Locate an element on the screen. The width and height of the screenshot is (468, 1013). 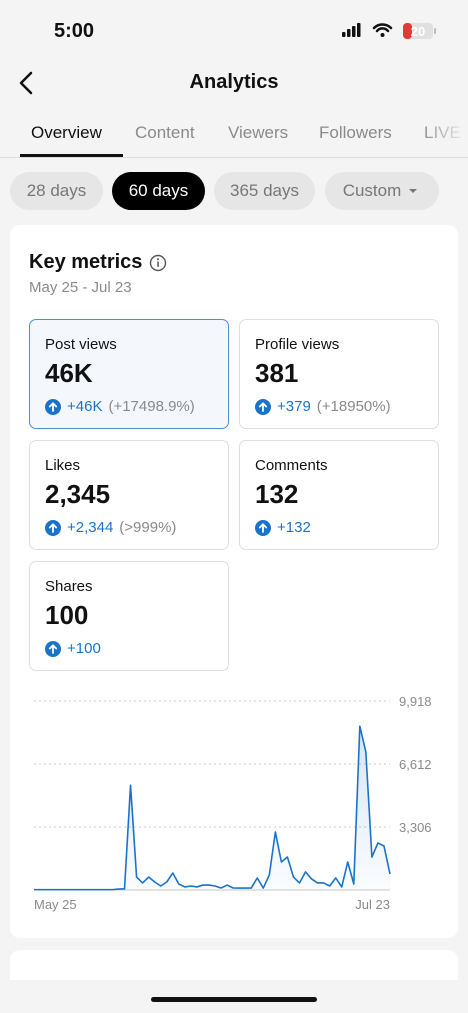
metric-change-value: +46K is located at coordinates (85, 406).